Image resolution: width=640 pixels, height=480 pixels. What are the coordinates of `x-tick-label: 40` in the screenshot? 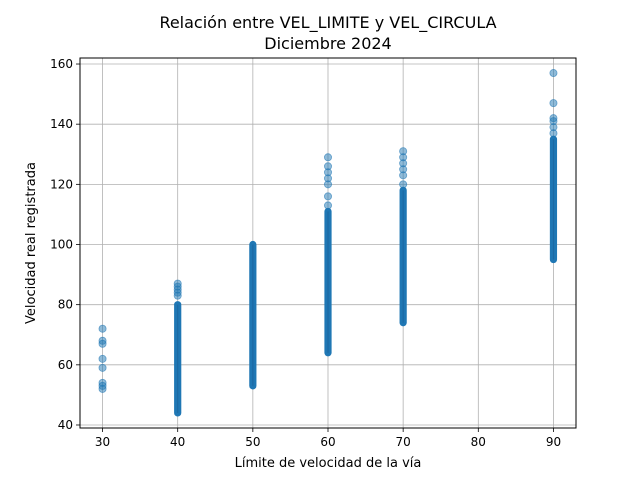 It's located at (177, 442).